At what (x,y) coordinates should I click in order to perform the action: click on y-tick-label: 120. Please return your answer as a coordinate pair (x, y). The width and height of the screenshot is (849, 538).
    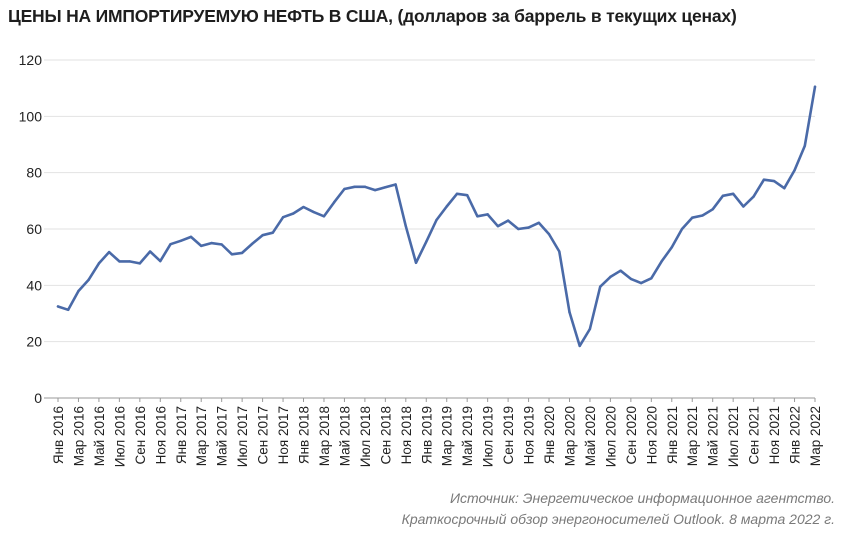
    Looking at the image, I should click on (31, 60).